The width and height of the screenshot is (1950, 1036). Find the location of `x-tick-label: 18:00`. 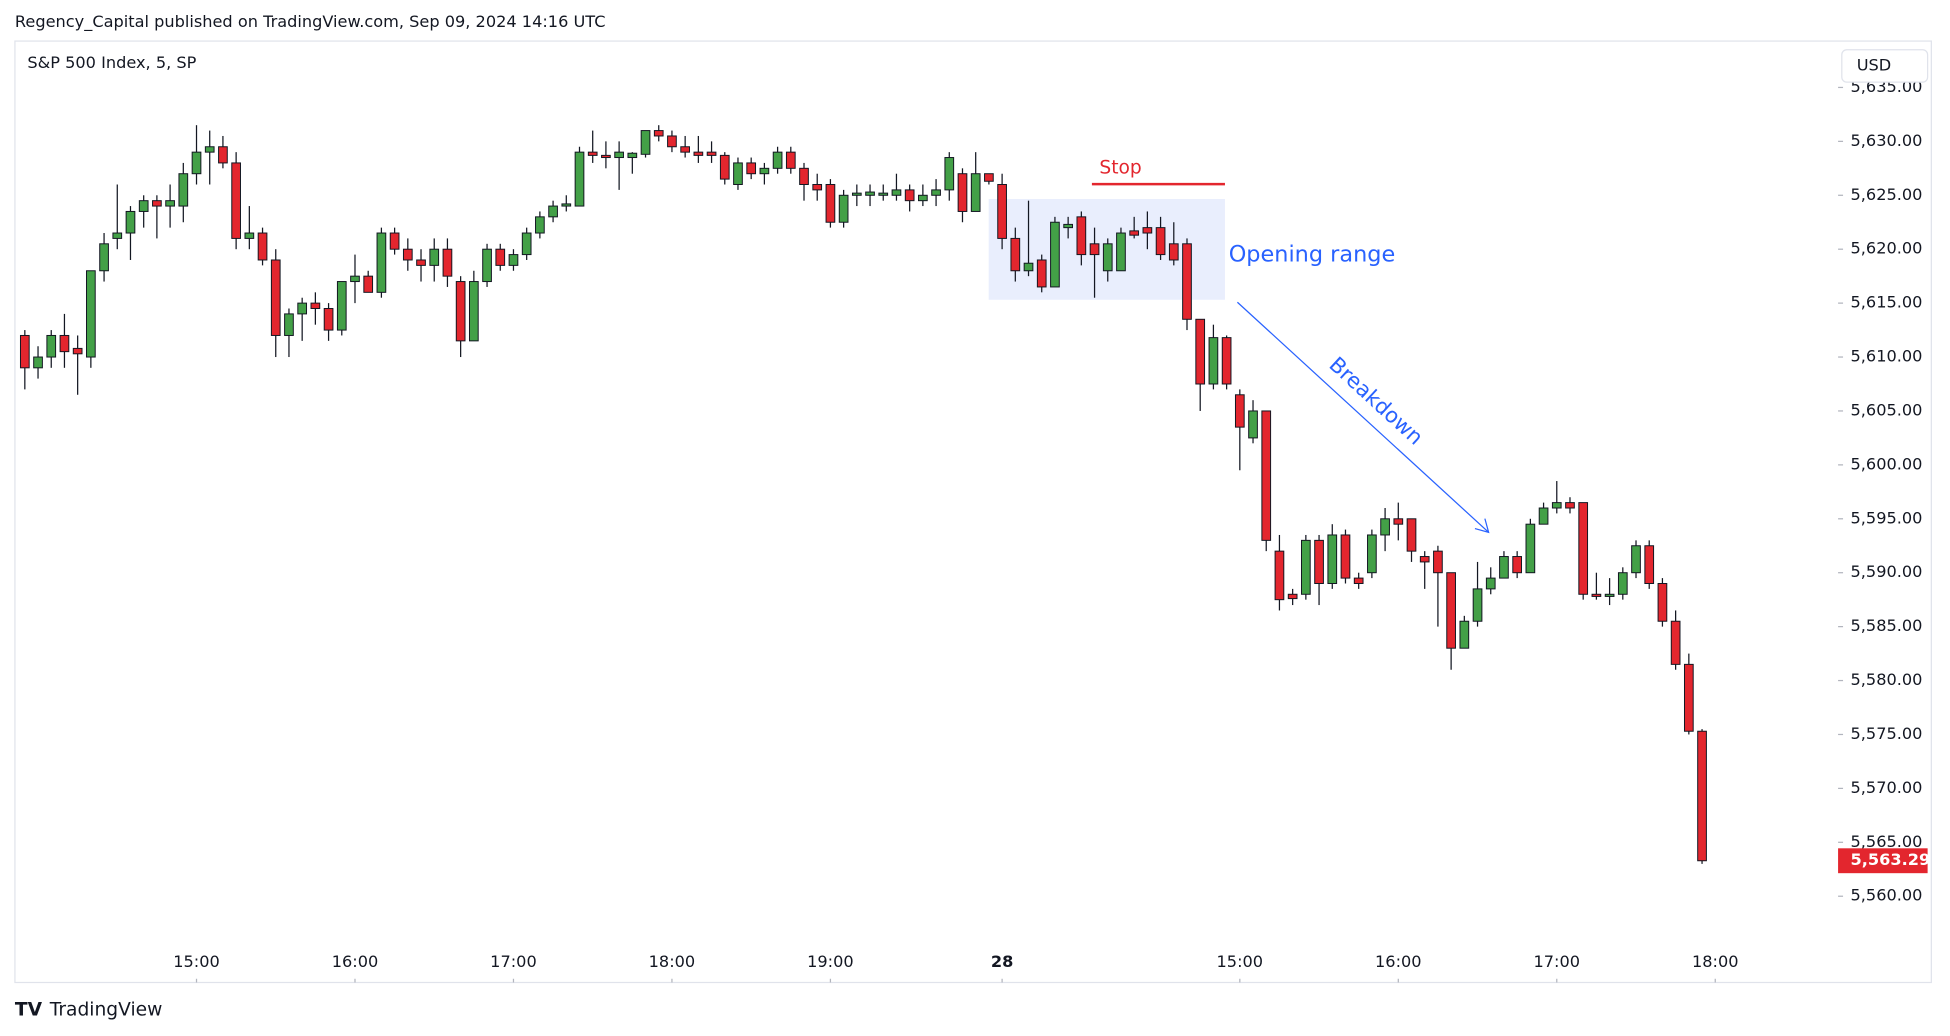

x-tick-label: 18:00 is located at coordinates (1715, 961).